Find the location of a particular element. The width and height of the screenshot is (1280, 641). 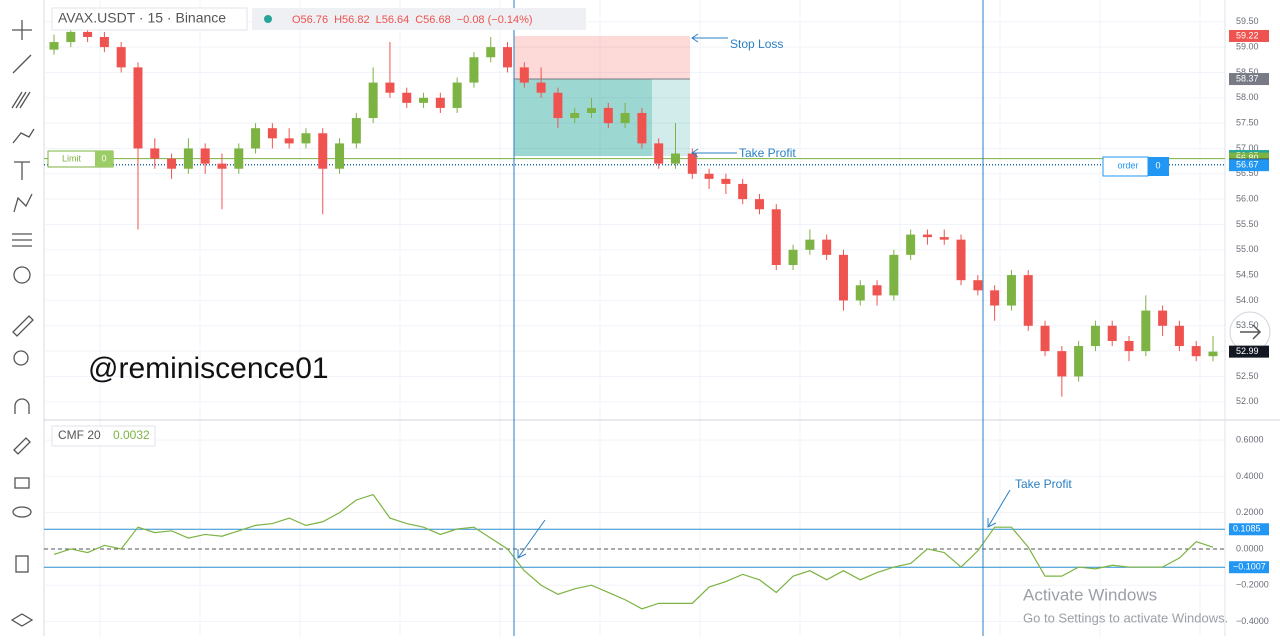

layers-tool is located at coordinates (22, 620).